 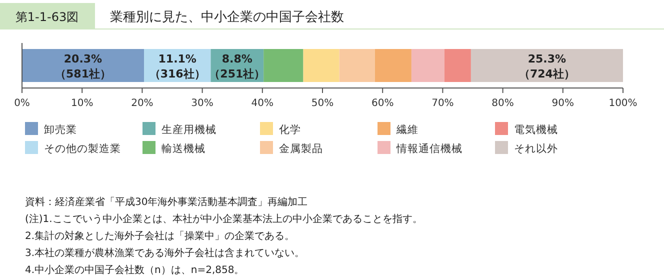 I want to click on data-label: 20.3% （581社）, so click(x=83, y=66).